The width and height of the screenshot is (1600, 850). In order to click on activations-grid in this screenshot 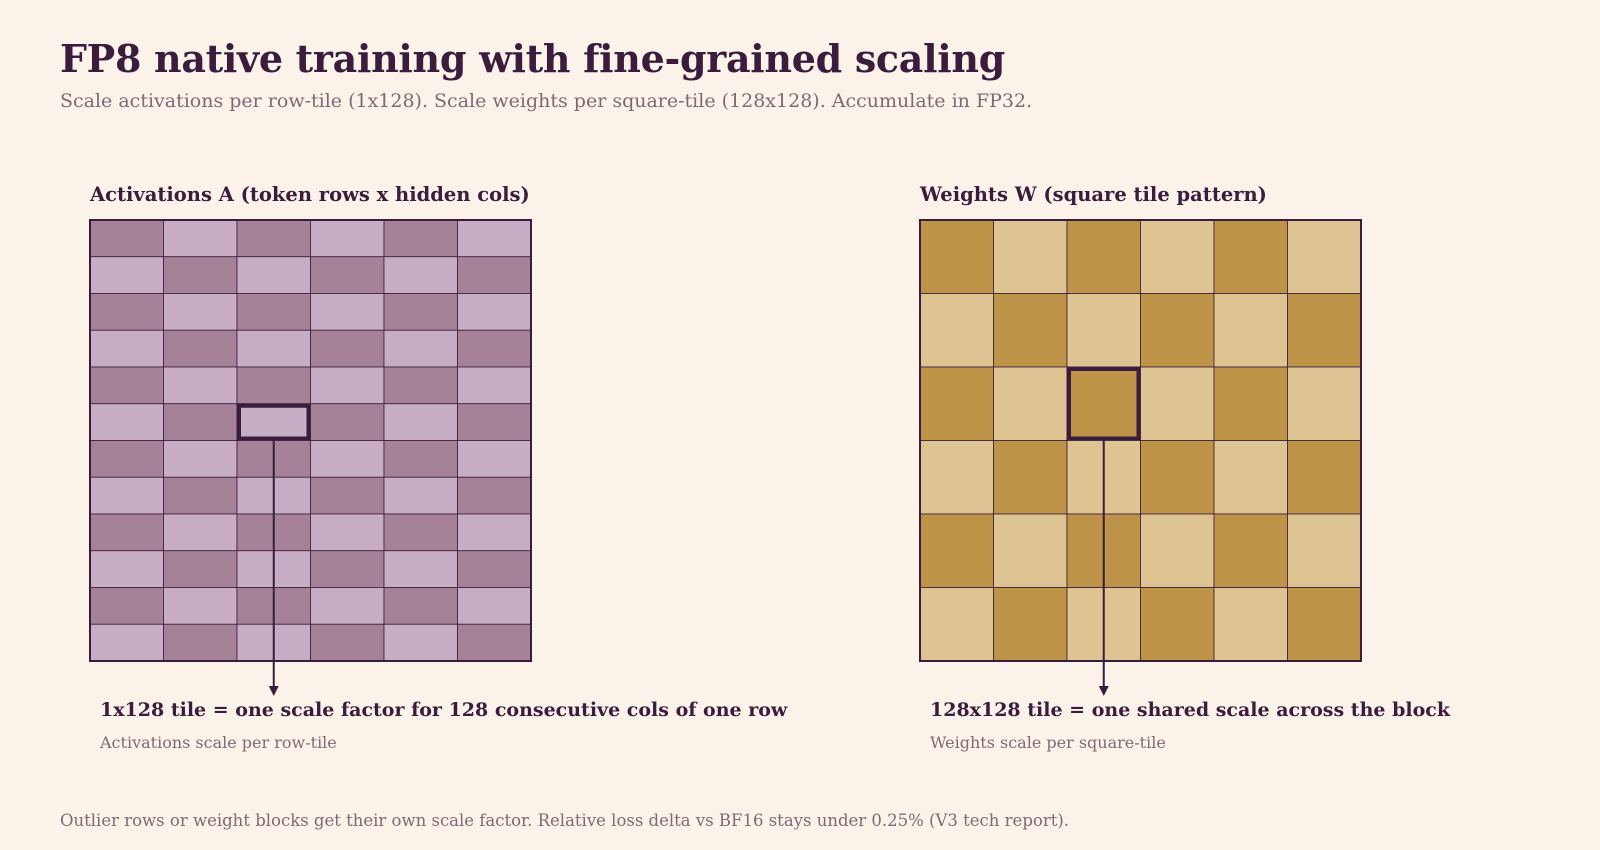, I will do `click(310, 440)`.